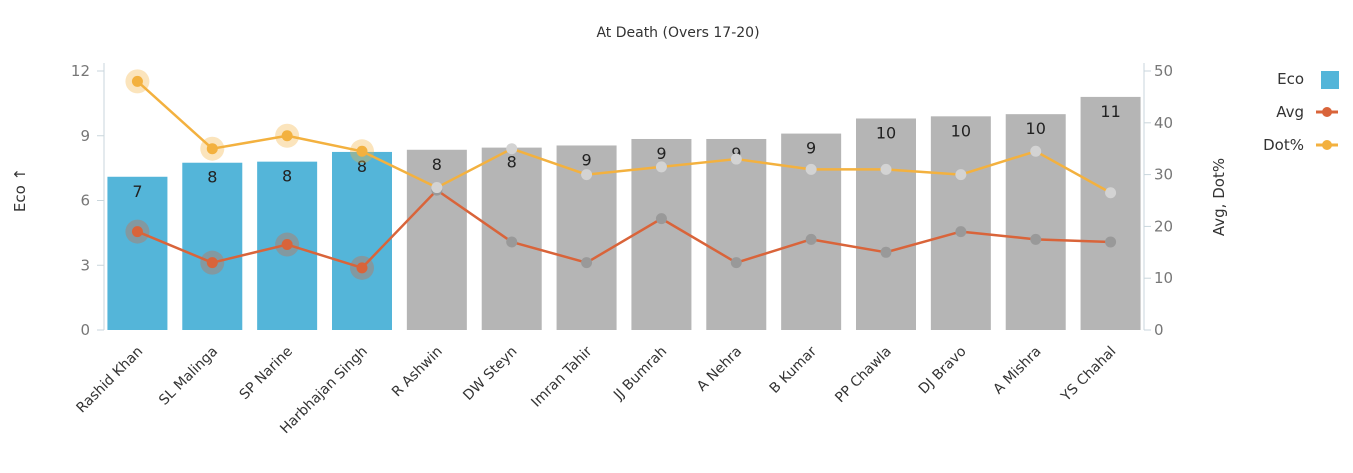 The image size is (1353, 473). What do you see at coordinates (188, 376) in the screenshot?
I see `category-label: SL Malinga` at bounding box center [188, 376].